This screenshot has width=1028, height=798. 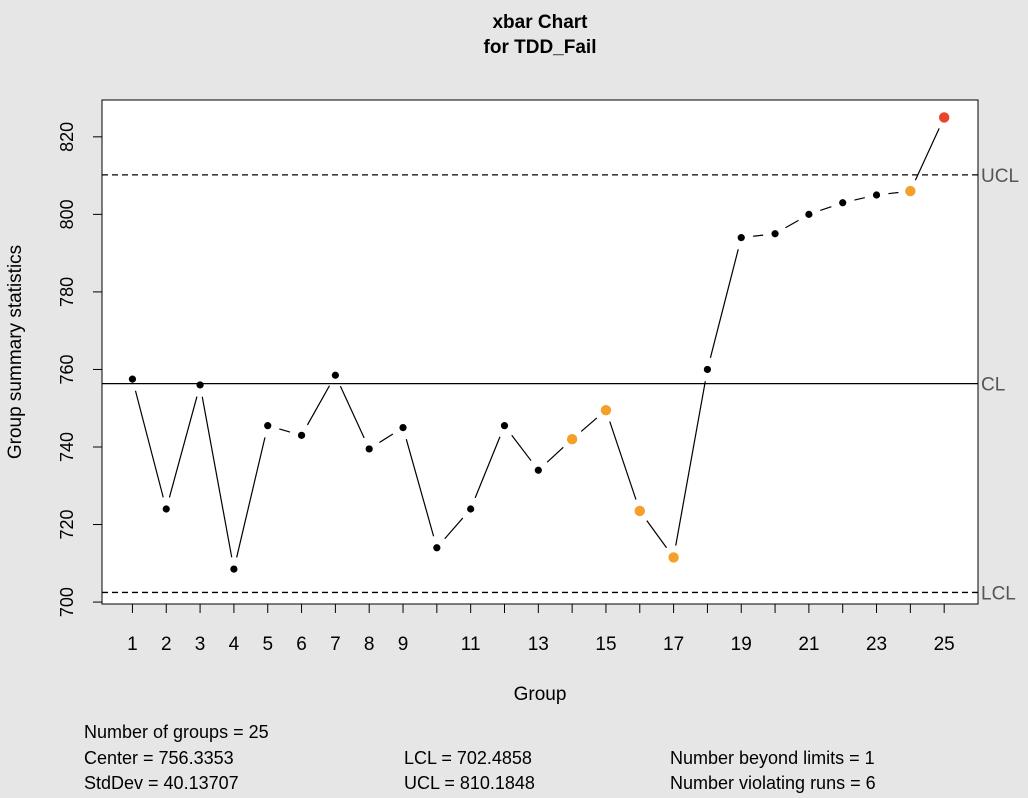 What do you see at coordinates (369, 644) in the screenshot?
I see `x-tick-label: 8` at bounding box center [369, 644].